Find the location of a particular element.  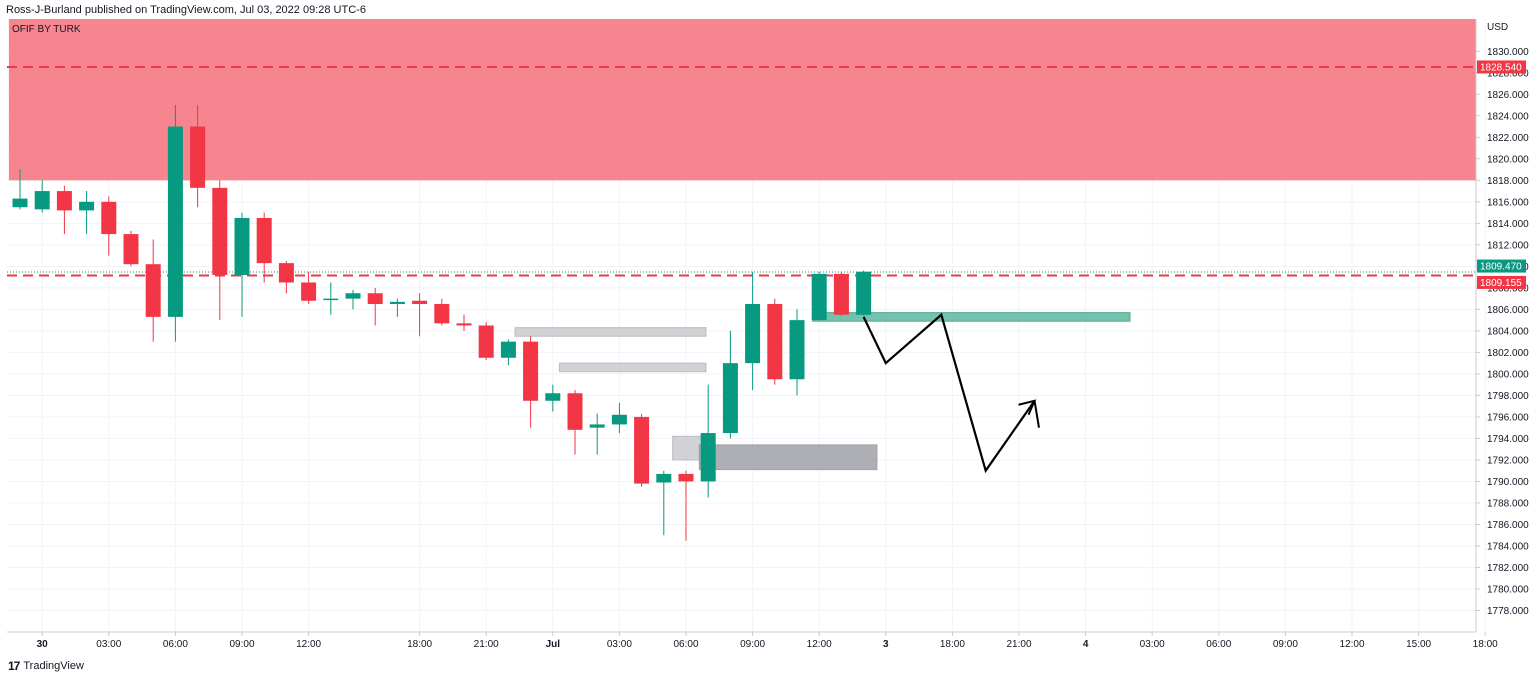

tradingview-logo: 17 TradingView is located at coordinates (46, 666).